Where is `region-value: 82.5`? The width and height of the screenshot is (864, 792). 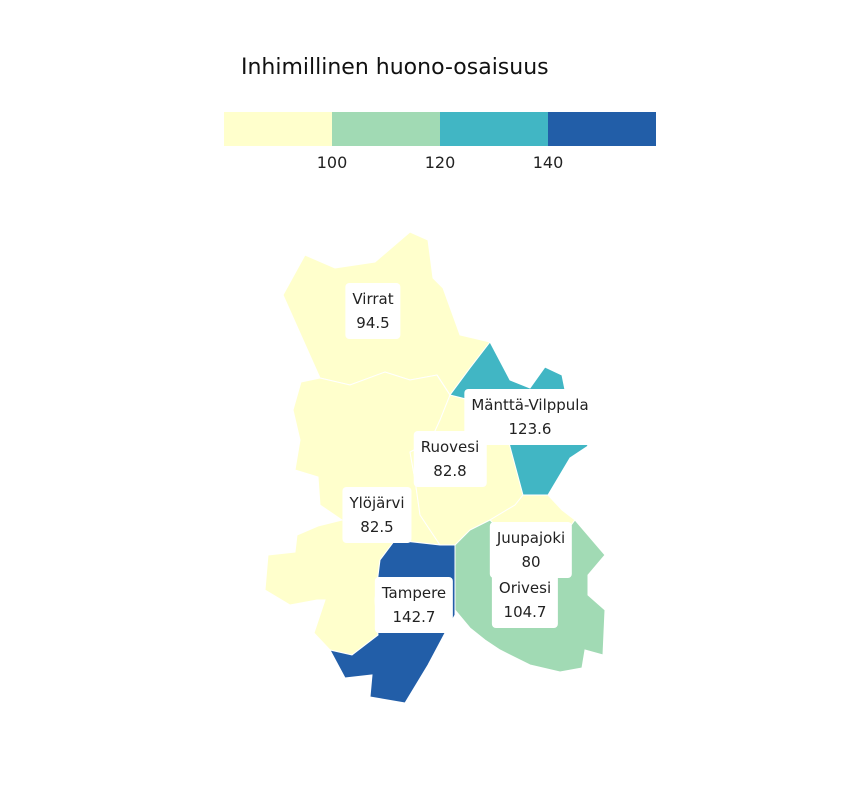
region-value: 82.5 is located at coordinates (377, 527).